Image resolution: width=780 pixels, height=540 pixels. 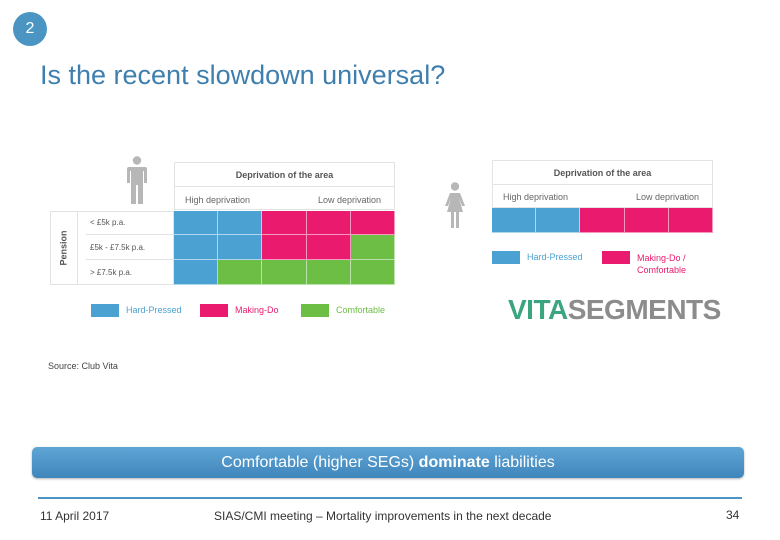 I want to click on legend-line: Making-Do /, so click(x=661, y=258).